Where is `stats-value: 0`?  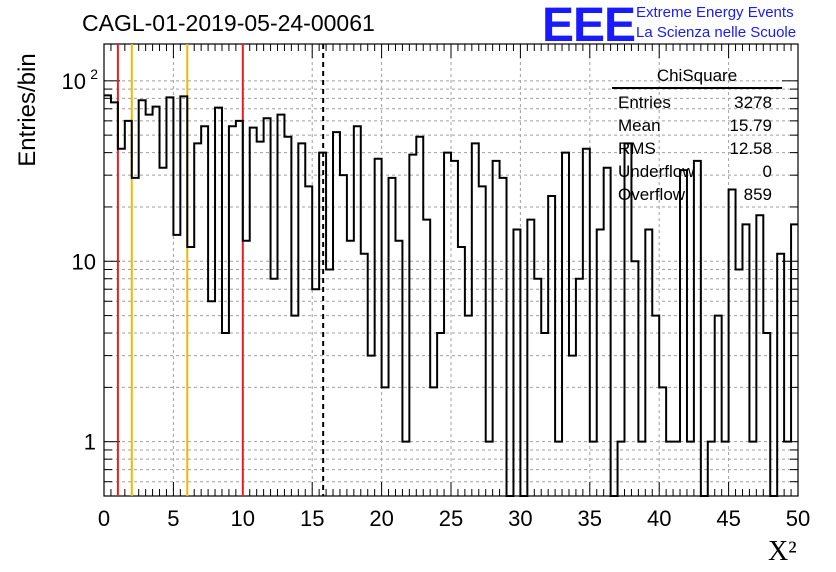
stats-value: 0 is located at coordinates (767, 171).